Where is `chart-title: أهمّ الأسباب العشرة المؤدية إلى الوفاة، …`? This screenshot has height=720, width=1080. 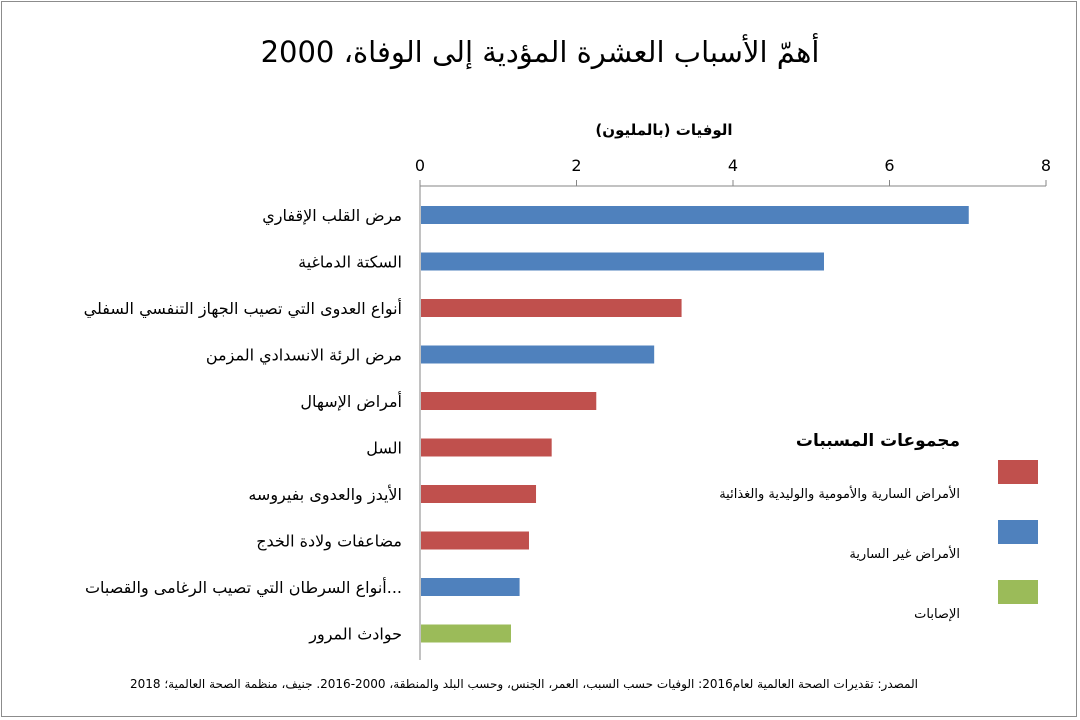 chart-title: أهمّ الأسباب العشرة المؤدية إلى الوفاة، … is located at coordinates (540, 51).